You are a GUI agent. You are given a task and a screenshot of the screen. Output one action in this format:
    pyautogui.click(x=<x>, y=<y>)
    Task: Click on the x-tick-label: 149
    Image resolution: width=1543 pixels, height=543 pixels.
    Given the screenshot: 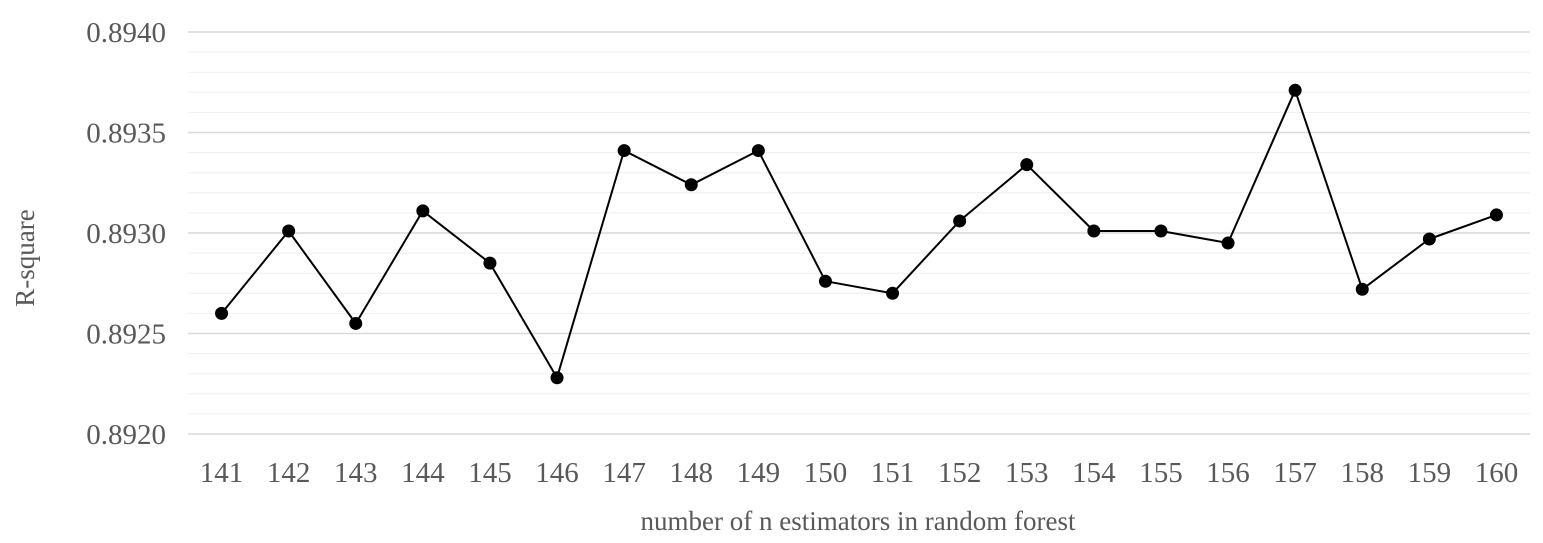 What is the action you would take?
    pyautogui.click(x=759, y=473)
    